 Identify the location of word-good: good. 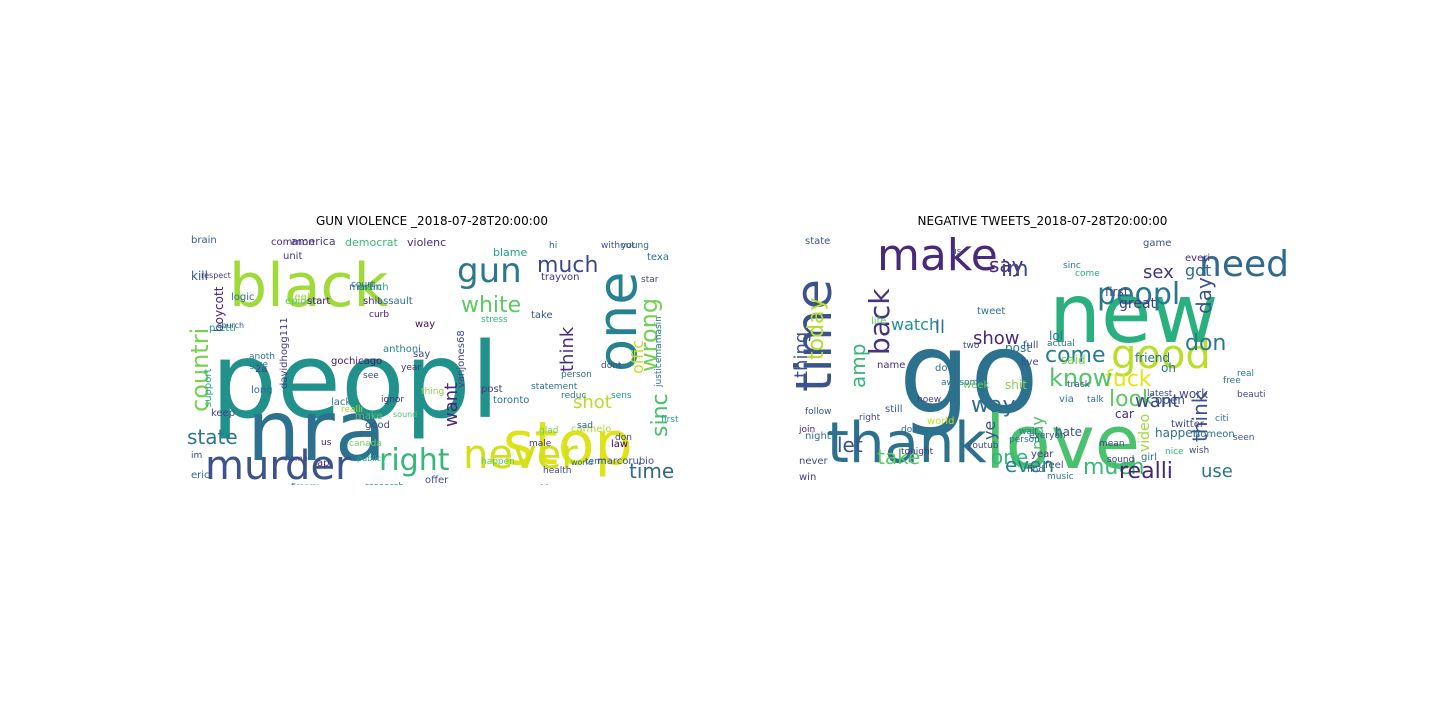
(1161, 355).